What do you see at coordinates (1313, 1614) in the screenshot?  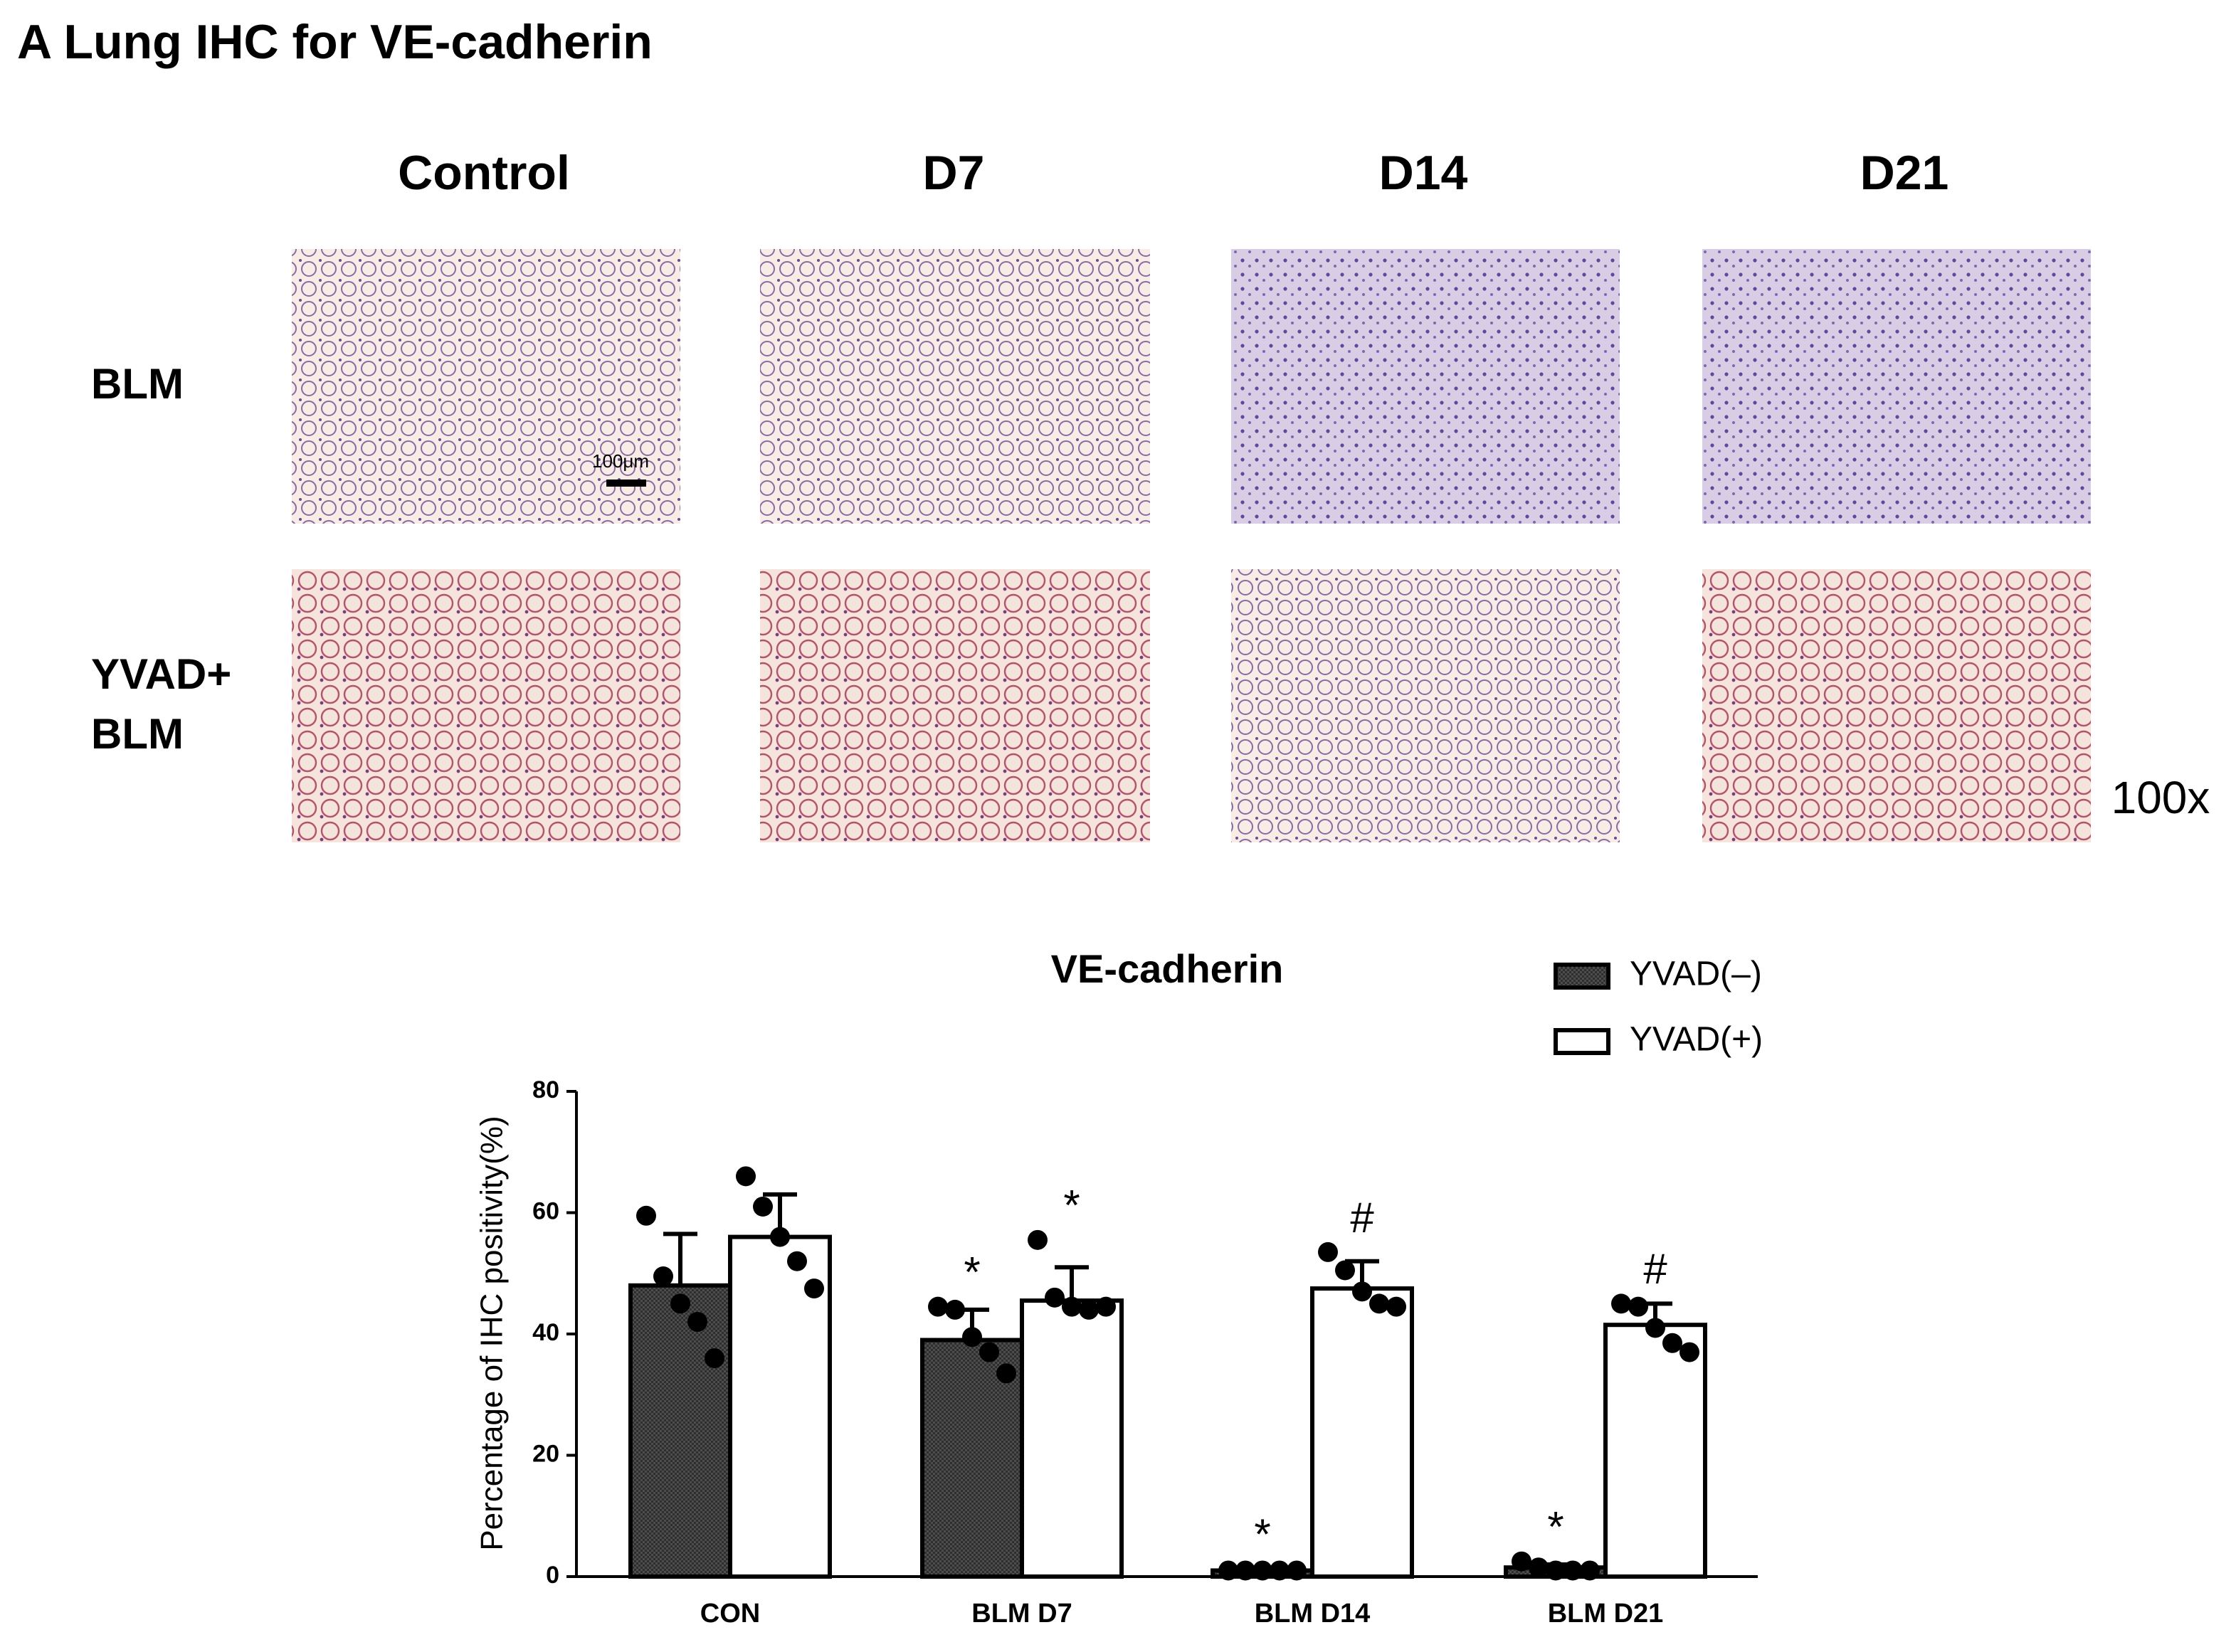 I see `x-tick-label: BLM D14` at bounding box center [1313, 1614].